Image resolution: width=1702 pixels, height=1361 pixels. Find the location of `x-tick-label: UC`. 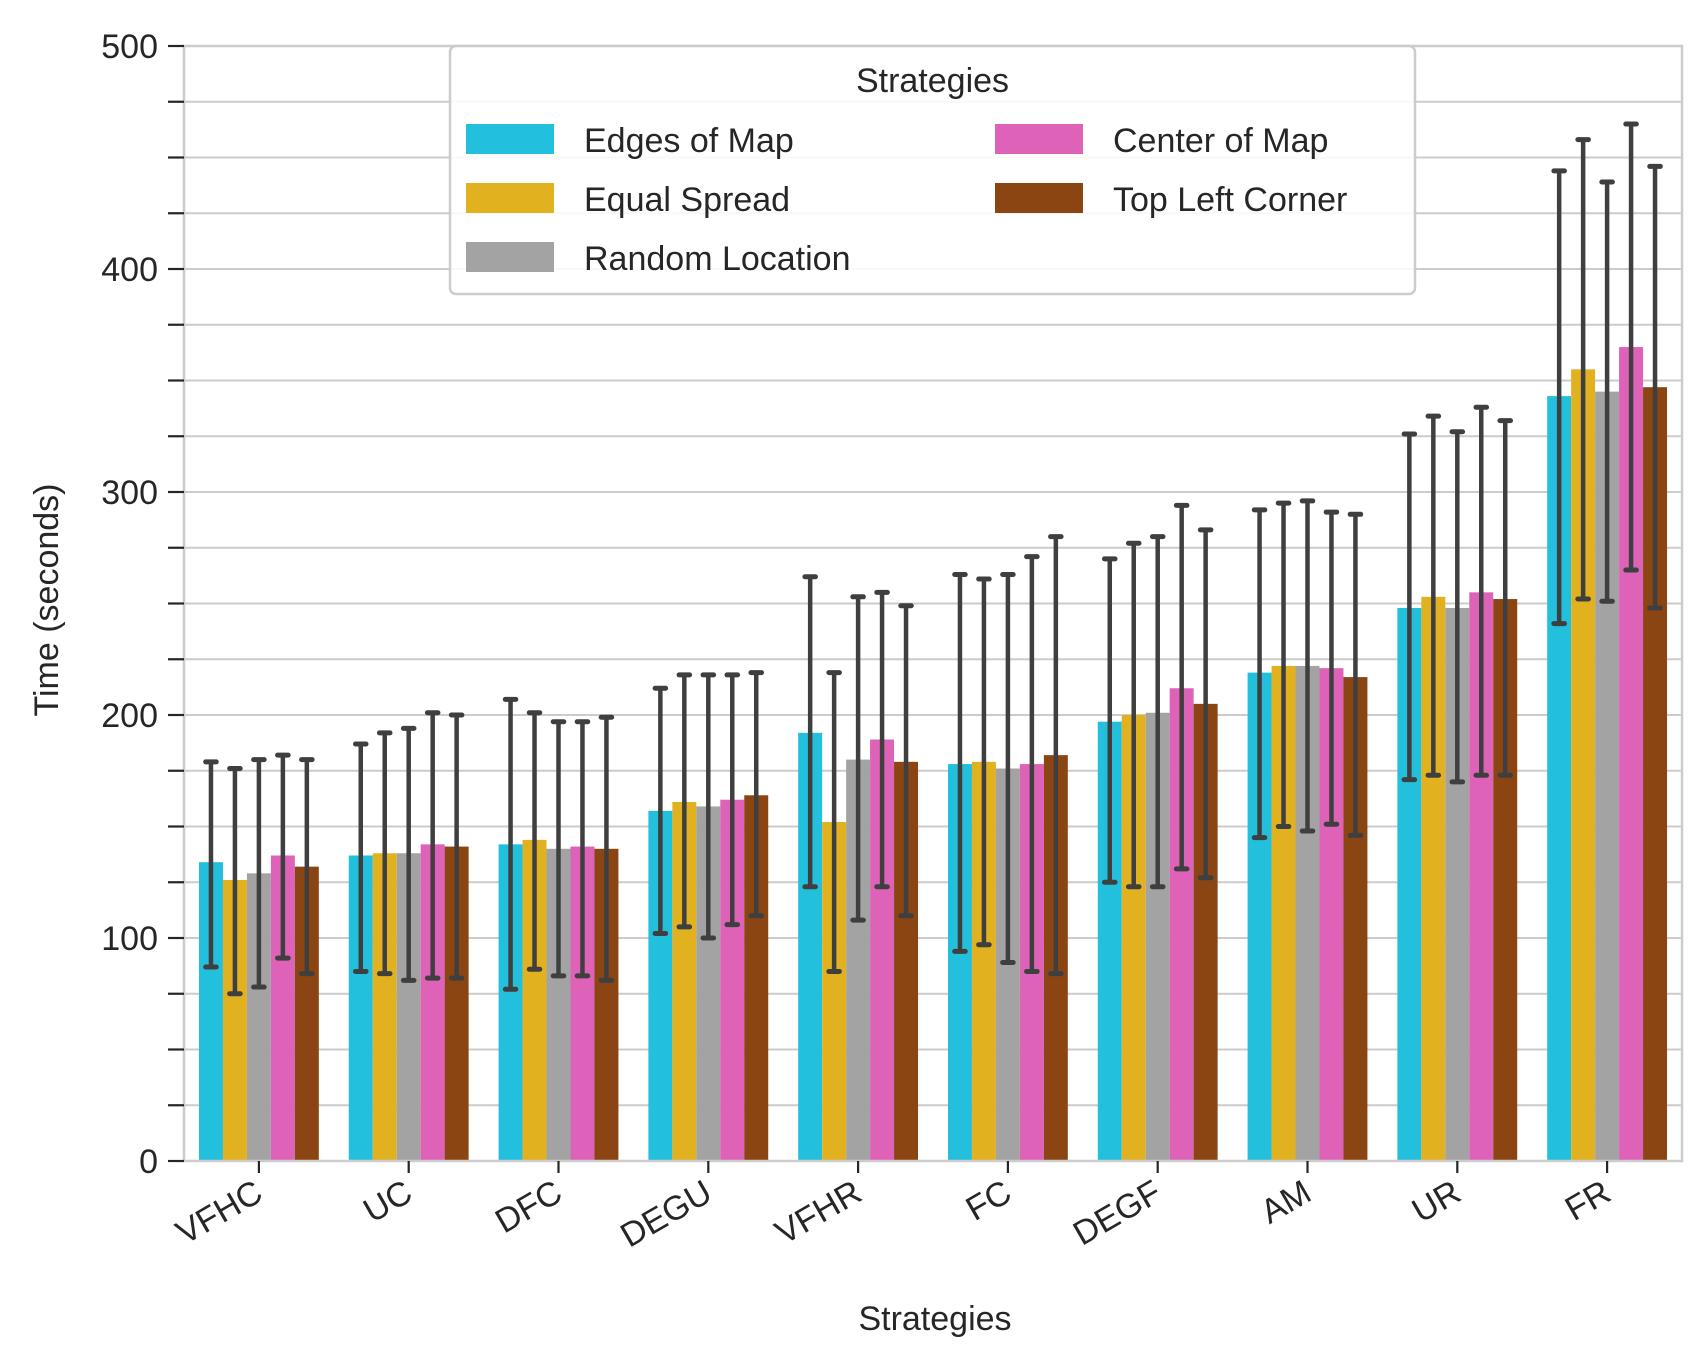

x-tick-label: UC is located at coordinates (388, 1201).